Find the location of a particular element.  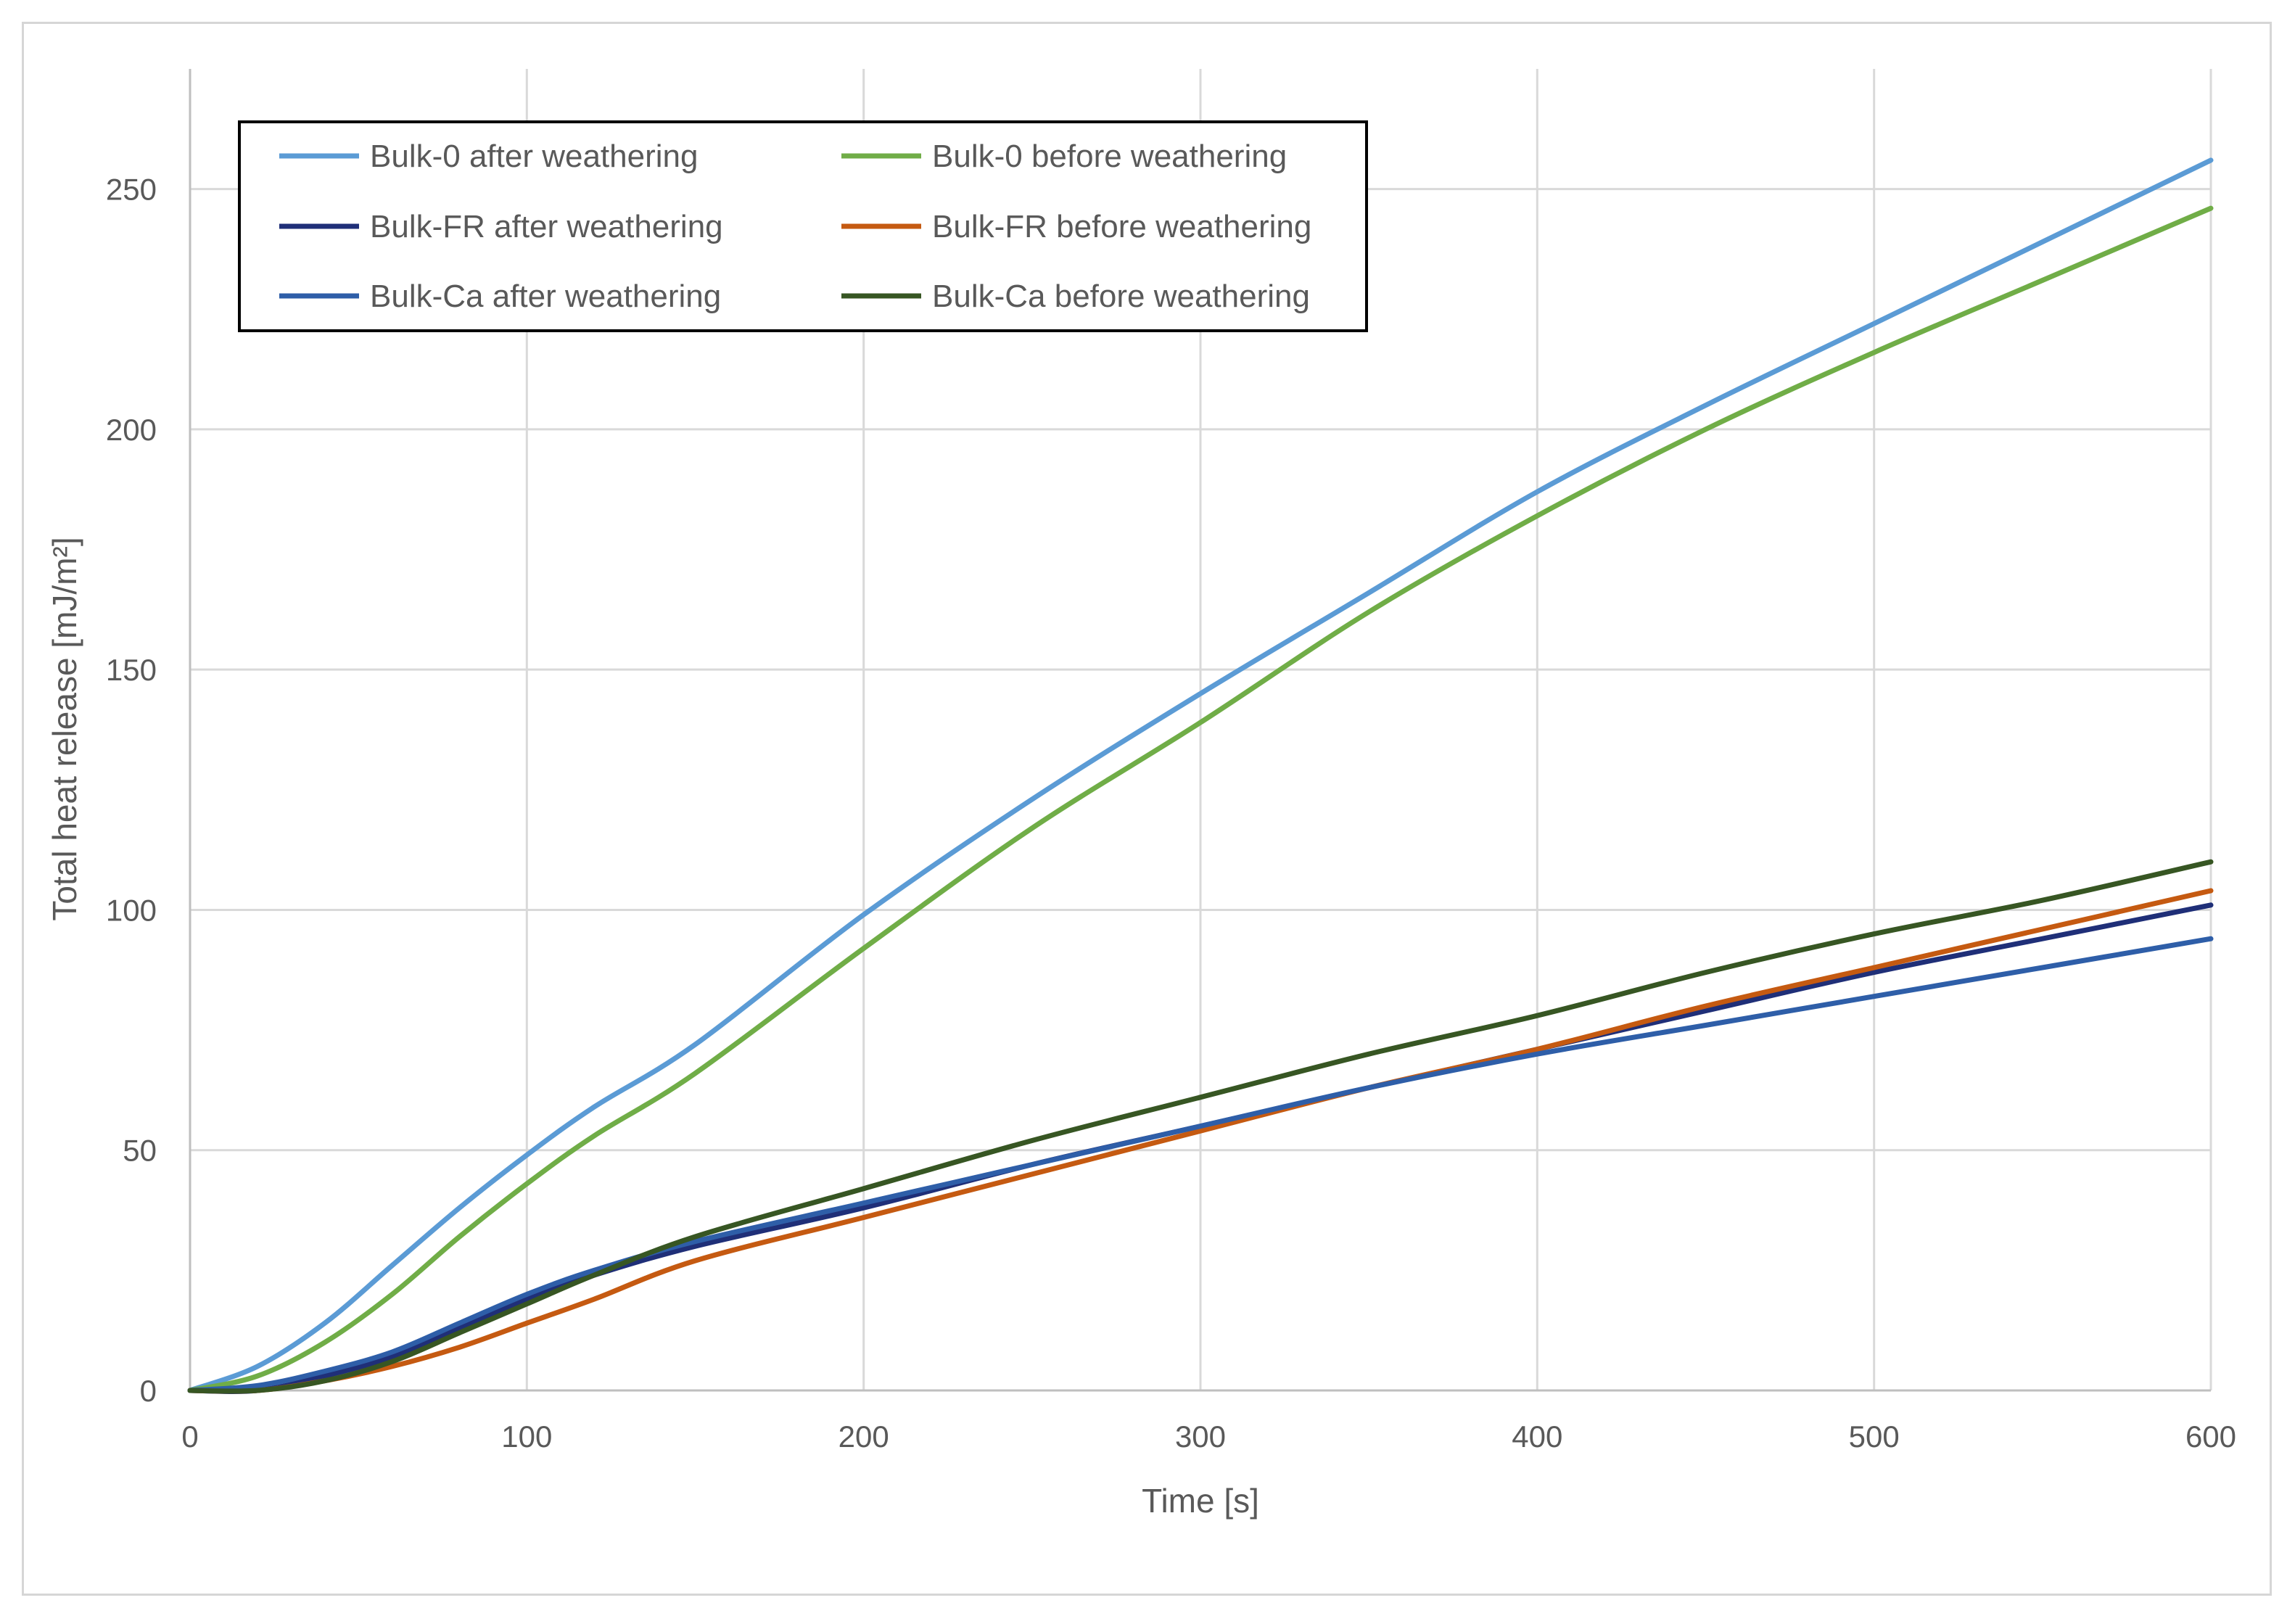

legend-label-5: Bulk-Ca after weathering is located at coordinates (545, 296).